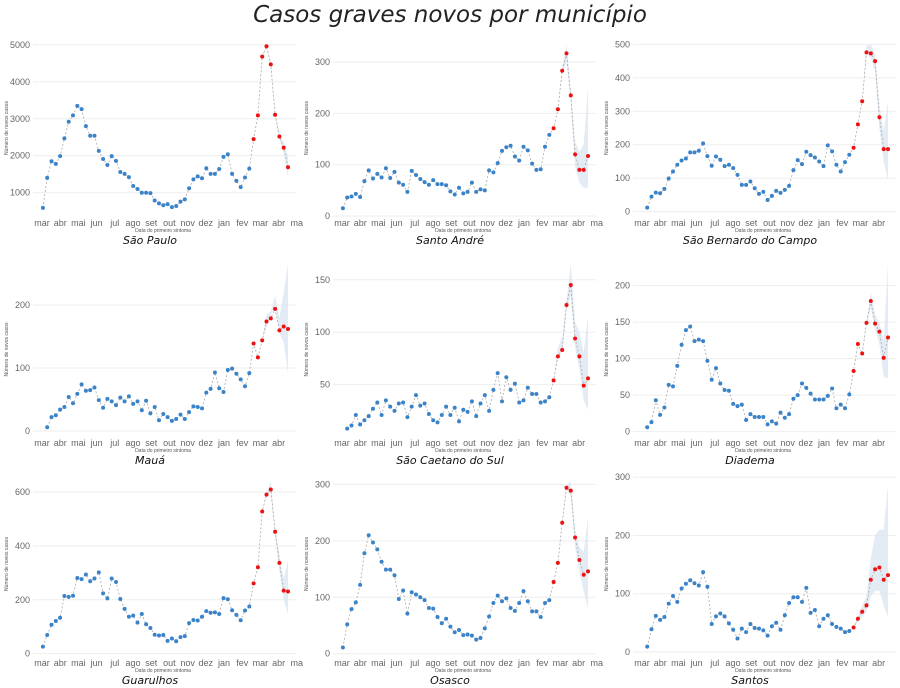  What do you see at coordinates (396, 663) in the screenshot?
I see `x-tick-label: jun` at bounding box center [396, 663].